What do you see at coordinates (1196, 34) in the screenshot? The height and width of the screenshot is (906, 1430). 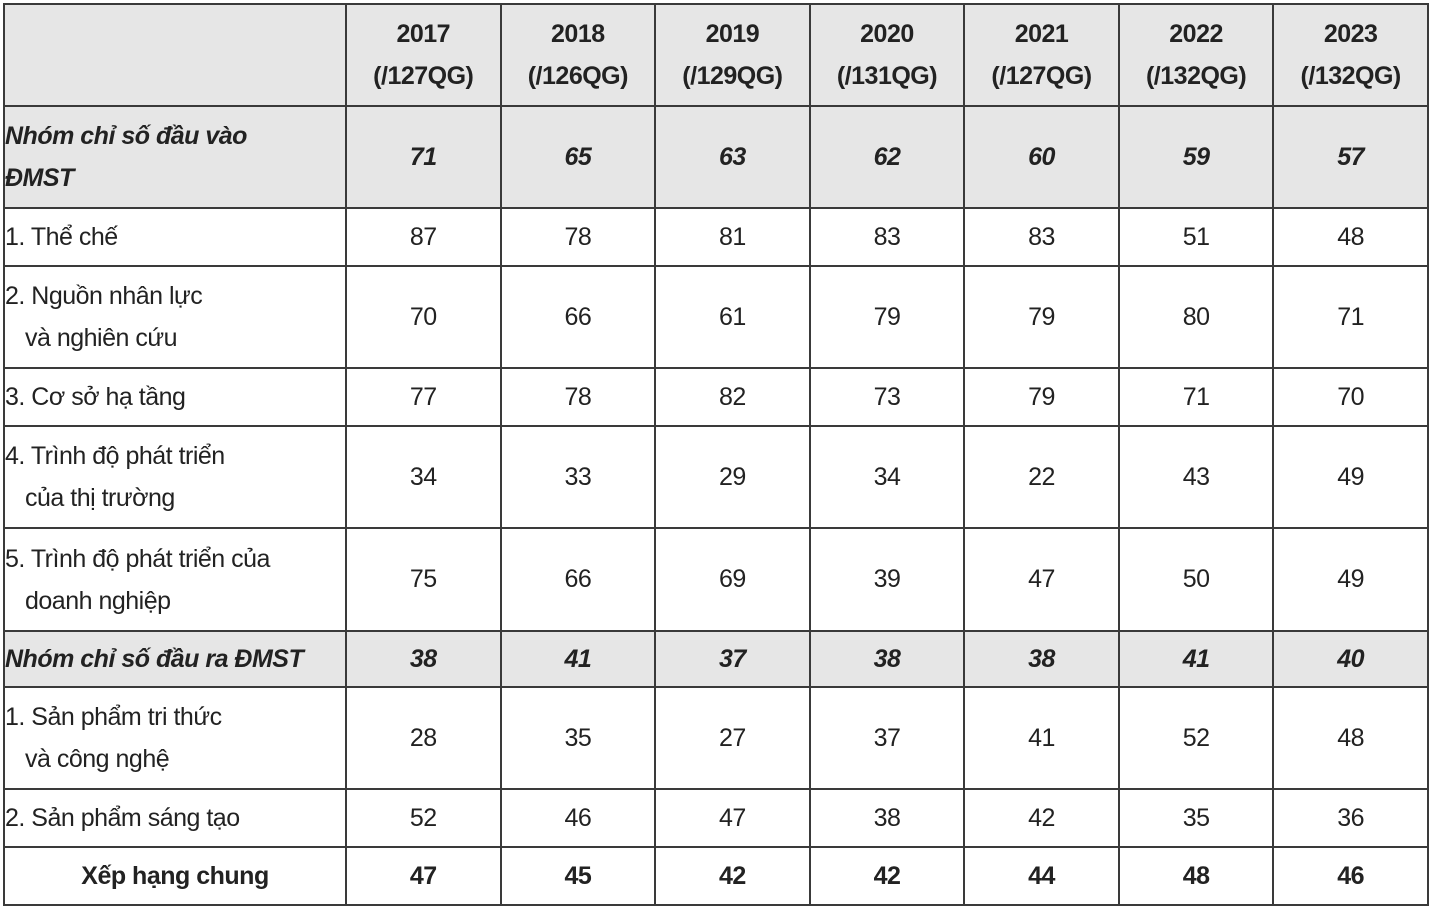 I see `year-label: 2022` at bounding box center [1196, 34].